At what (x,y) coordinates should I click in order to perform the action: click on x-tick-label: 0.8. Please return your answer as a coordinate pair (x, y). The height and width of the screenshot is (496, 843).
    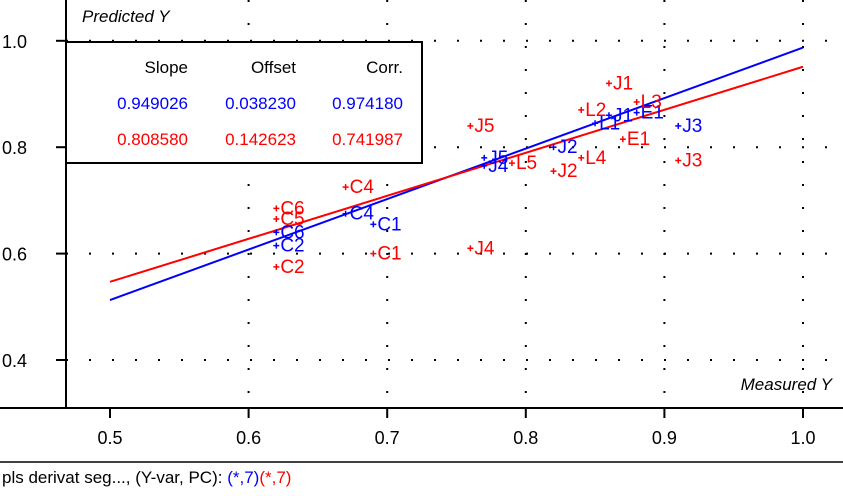
    Looking at the image, I should click on (525, 438).